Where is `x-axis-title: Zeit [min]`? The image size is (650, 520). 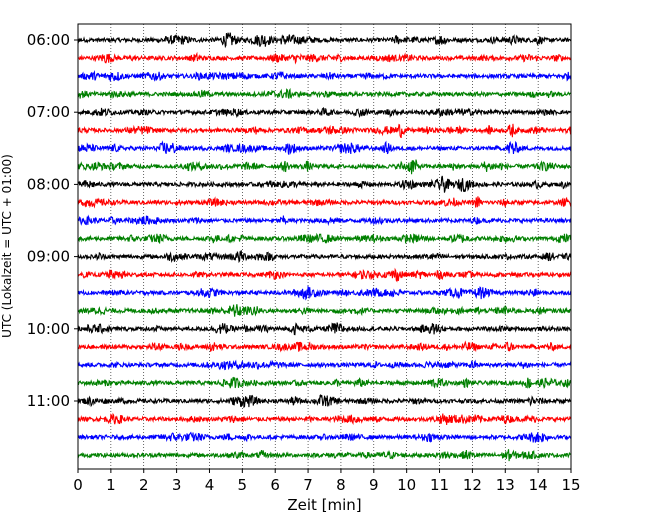 x-axis-title: Zeit [min] is located at coordinates (324, 505).